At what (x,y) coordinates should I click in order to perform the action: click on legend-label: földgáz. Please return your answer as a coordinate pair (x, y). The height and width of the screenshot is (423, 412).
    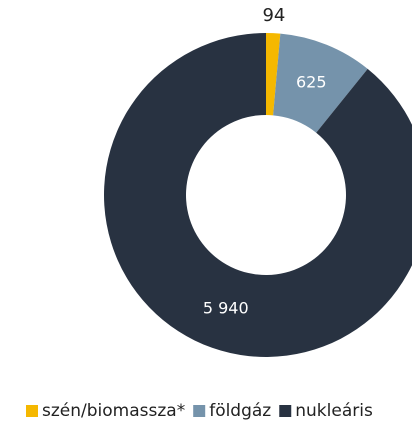
    Looking at the image, I should click on (240, 411).